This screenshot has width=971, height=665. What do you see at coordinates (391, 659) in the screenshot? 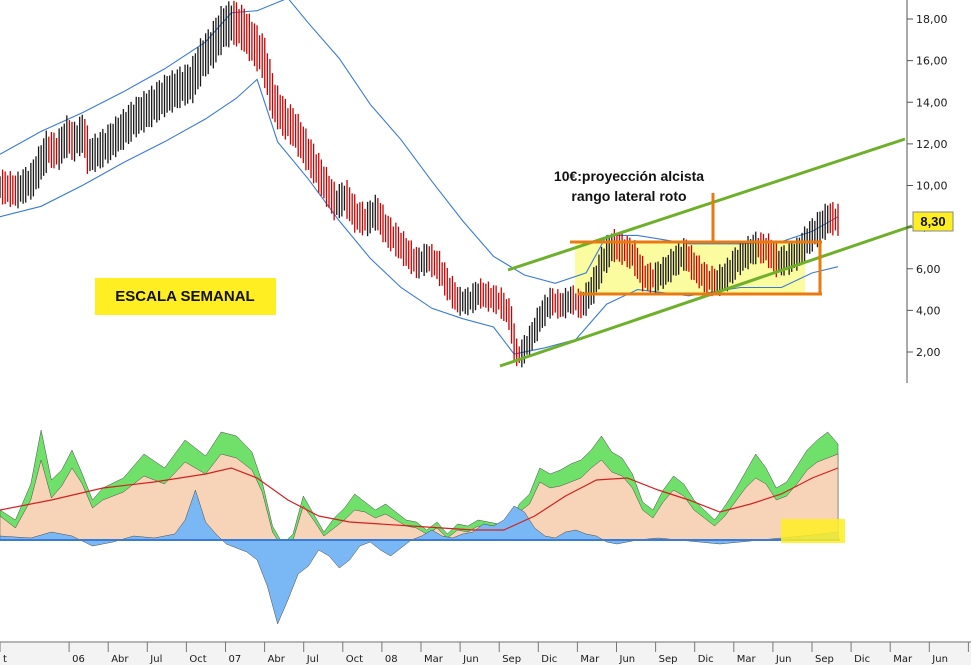
I see `x-tick-label: 08` at bounding box center [391, 659].